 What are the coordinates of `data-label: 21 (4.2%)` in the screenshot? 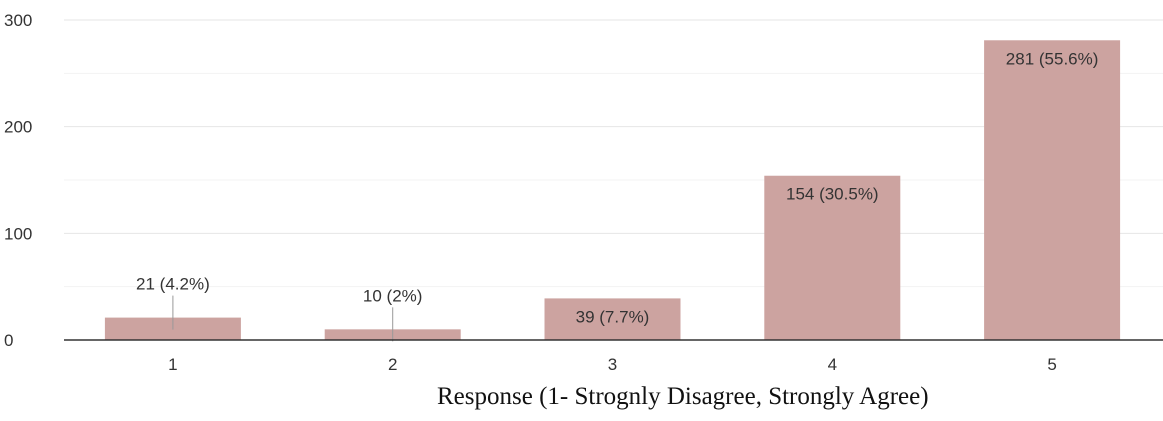 It's located at (173, 284).